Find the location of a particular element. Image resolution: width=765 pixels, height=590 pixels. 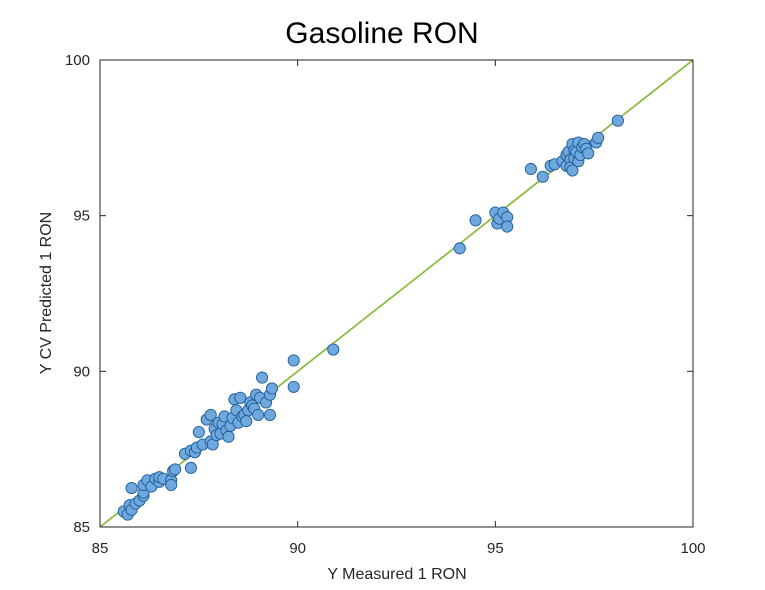

x-tick-label: 95 is located at coordinates (495, 548).